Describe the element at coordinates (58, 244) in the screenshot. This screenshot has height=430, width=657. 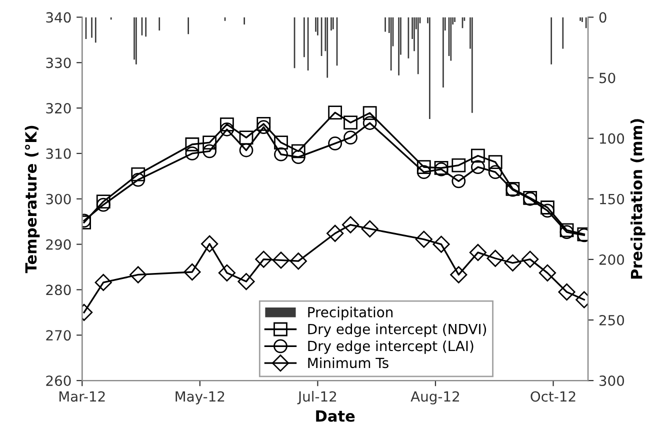
I see `y-tick-label: 290` at that location.